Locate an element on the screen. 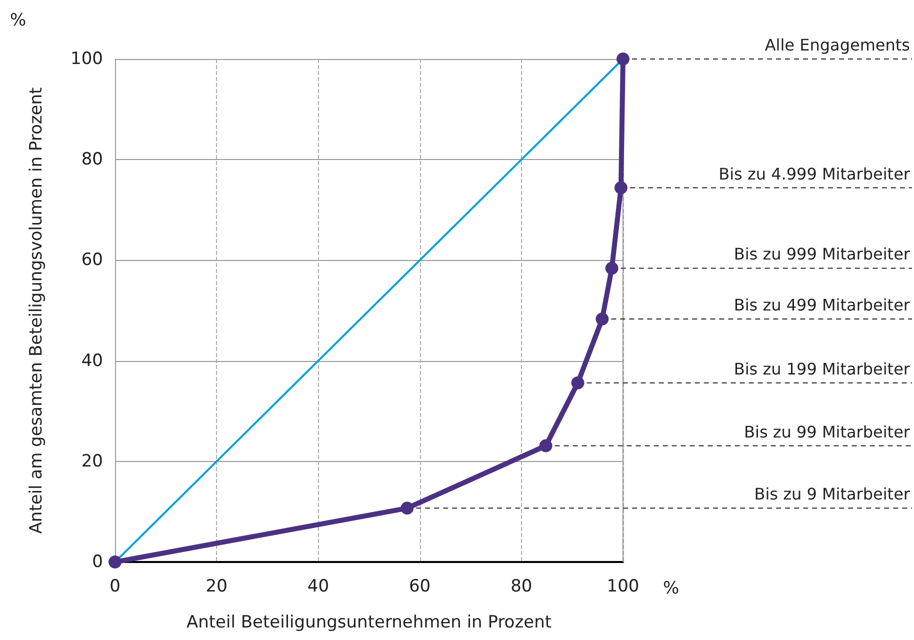 The image size is (914, 640). x-tick-label: 0 is located at coordinates (115, 586).